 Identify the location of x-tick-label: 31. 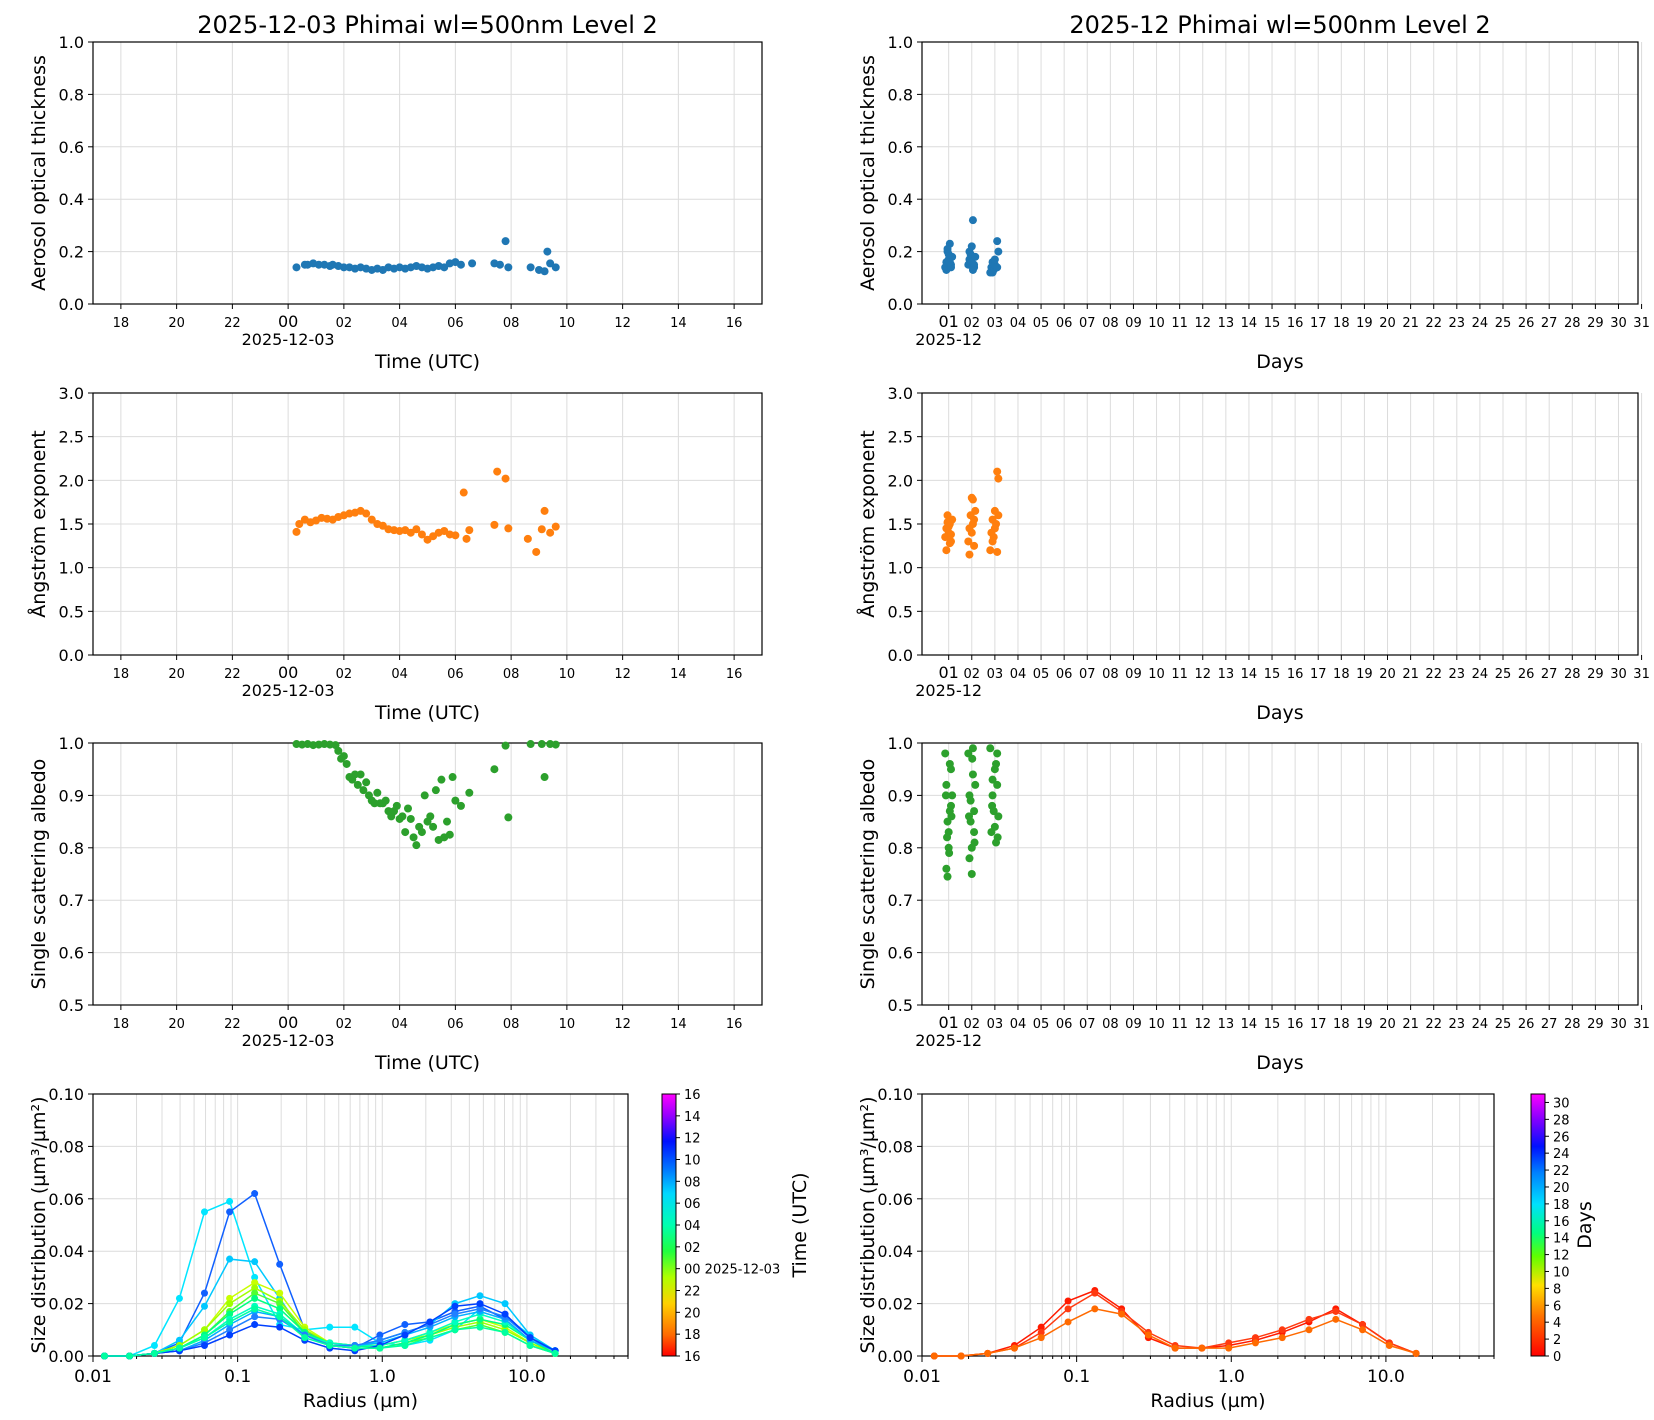
(1641, 323).